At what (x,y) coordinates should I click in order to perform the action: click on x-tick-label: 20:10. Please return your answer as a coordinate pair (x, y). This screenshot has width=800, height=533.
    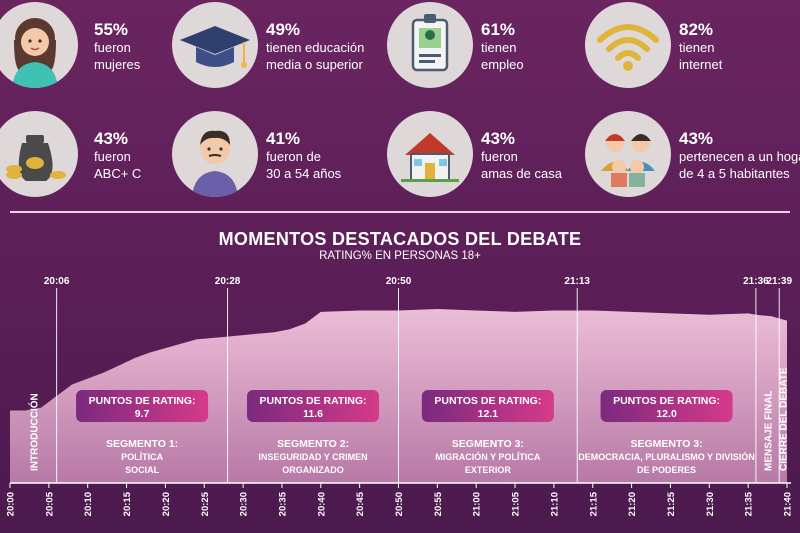
    Looking at the image, I should click on (88, 504).